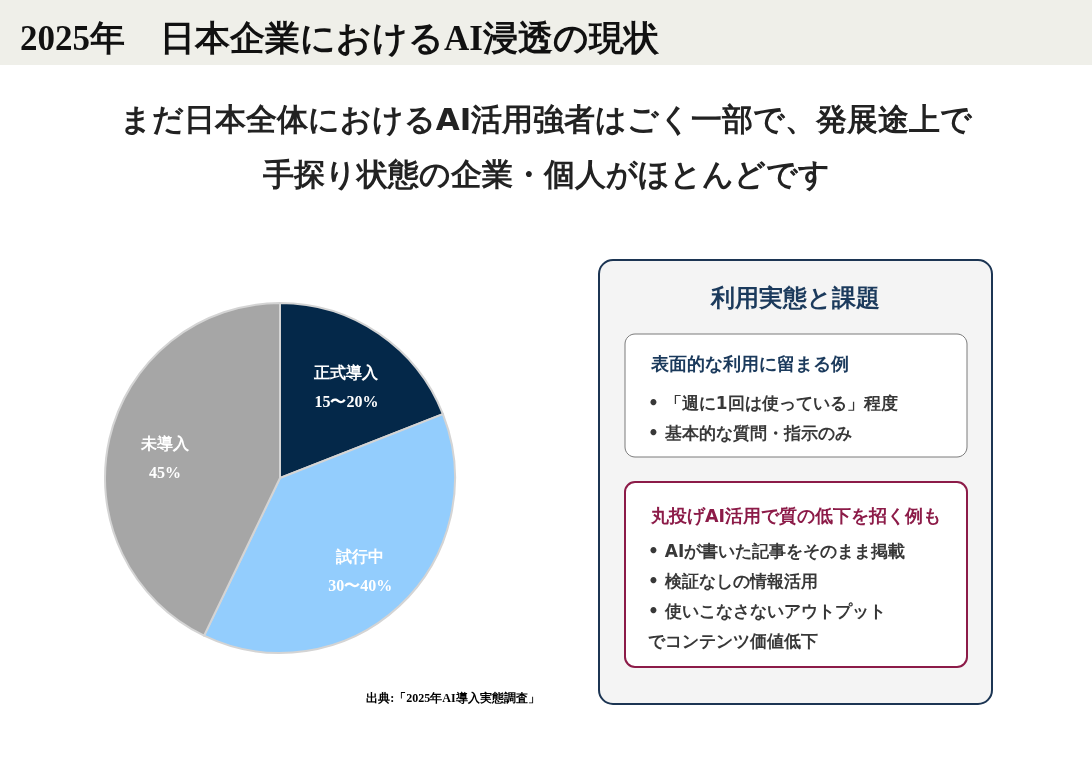 The height and width of the screenshot is (768, 1092). What do you see at coordinates (777, 551) in the screenshot?
I see `text: • AIが書いた記事をそのまま掲載` at bounding box center [777, 551].